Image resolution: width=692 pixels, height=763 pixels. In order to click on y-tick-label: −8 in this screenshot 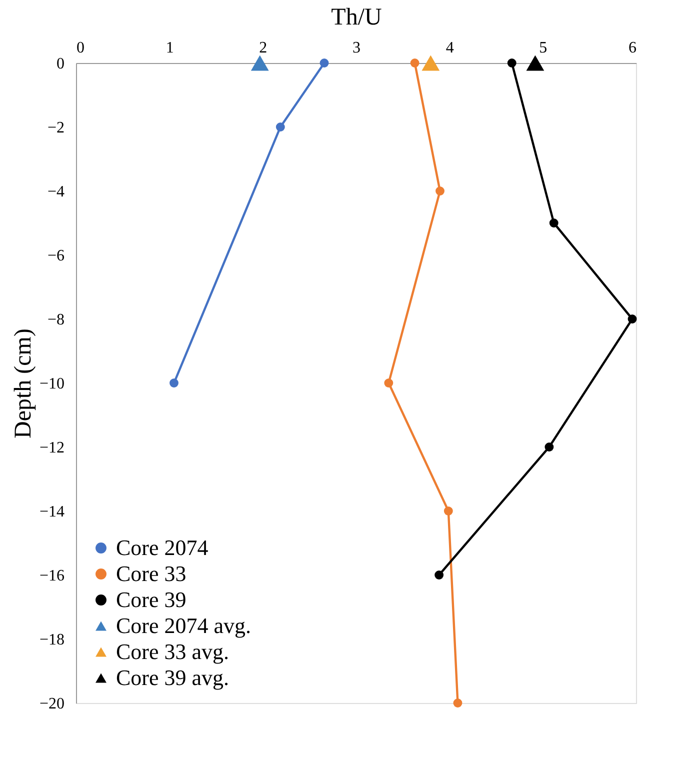, I will do `click(55, 320)`.